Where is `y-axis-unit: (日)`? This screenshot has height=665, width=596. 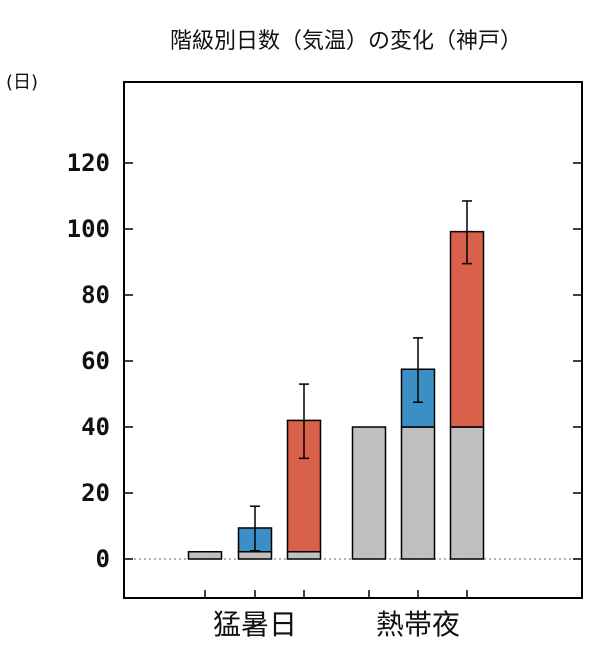
y-axis-unit: (日) is located at coordinates (22, 82).